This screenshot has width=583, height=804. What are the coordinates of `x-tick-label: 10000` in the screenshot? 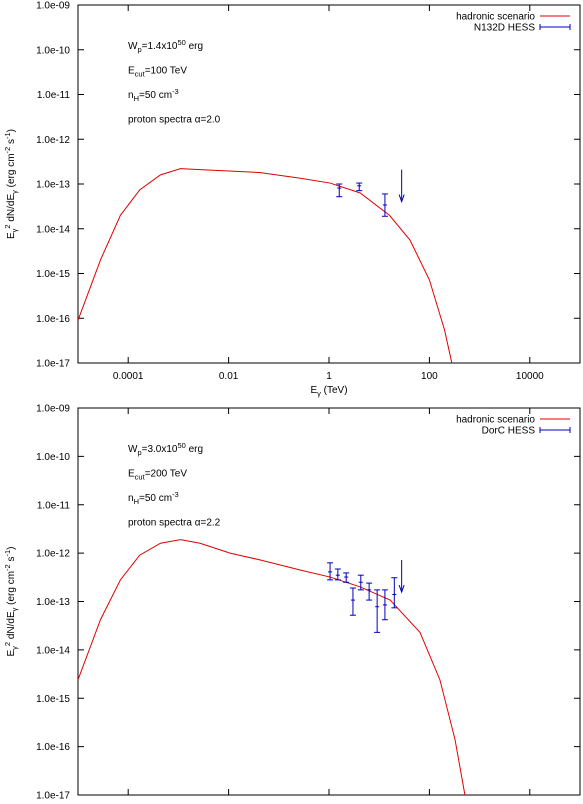 It's located at (530, 376).